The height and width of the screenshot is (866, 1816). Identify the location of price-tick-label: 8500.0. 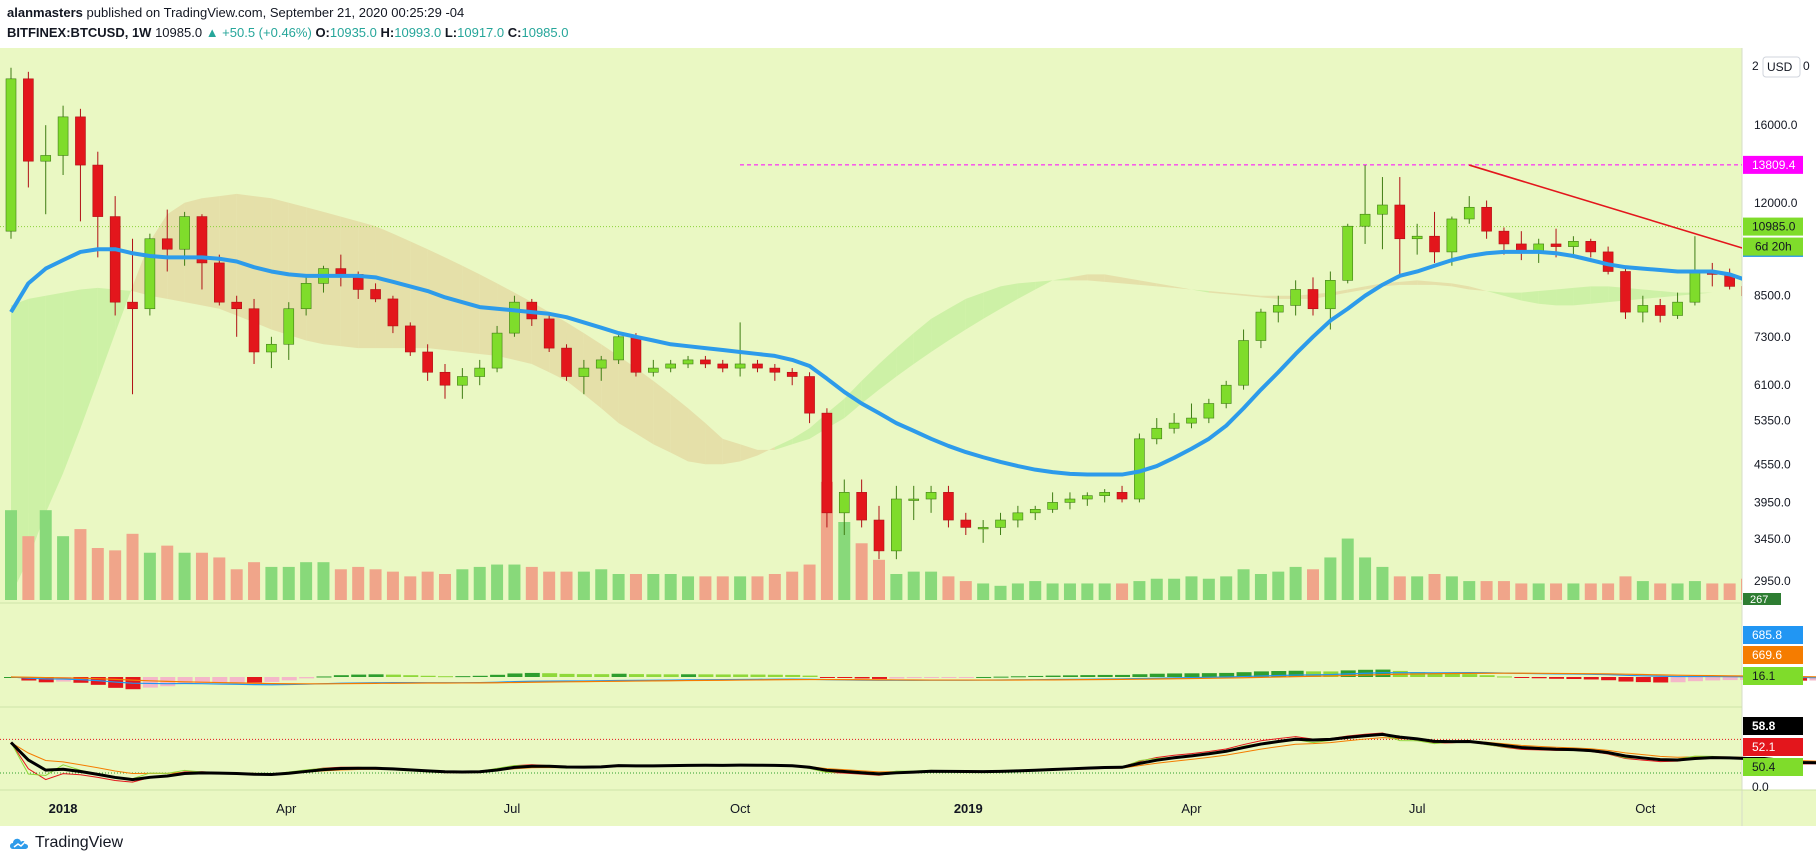
(1772, 296).